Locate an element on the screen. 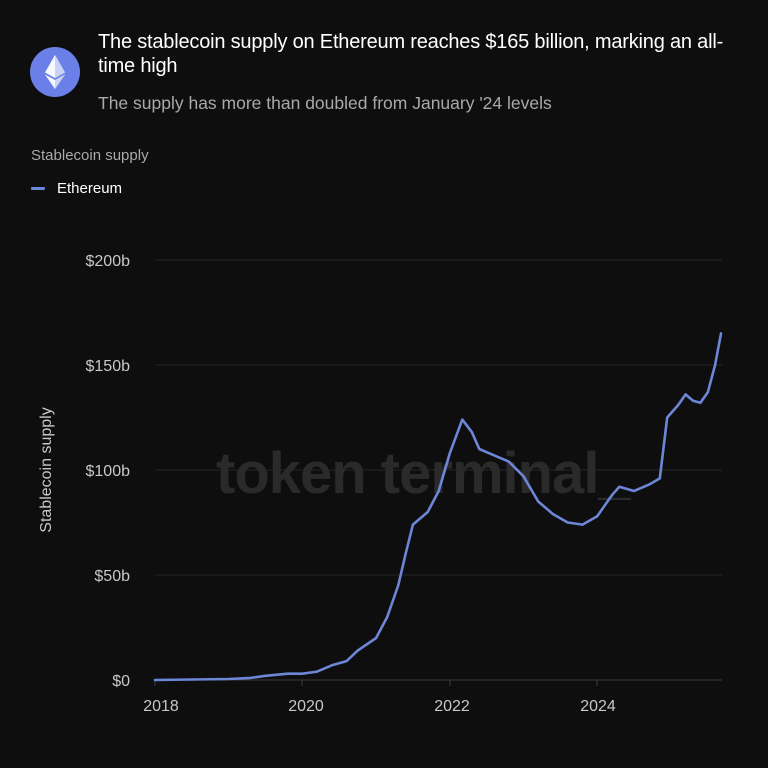 Image resolution: width=768 pixels, height=768 pixels. ethereum-logo-icon is located at coordinates (55, 72).